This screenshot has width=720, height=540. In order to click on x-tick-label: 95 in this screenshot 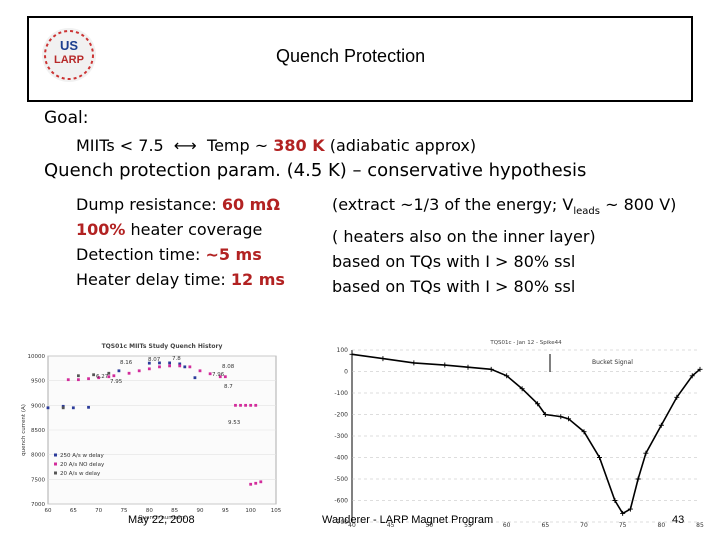, I will do `click(225, 511)`.